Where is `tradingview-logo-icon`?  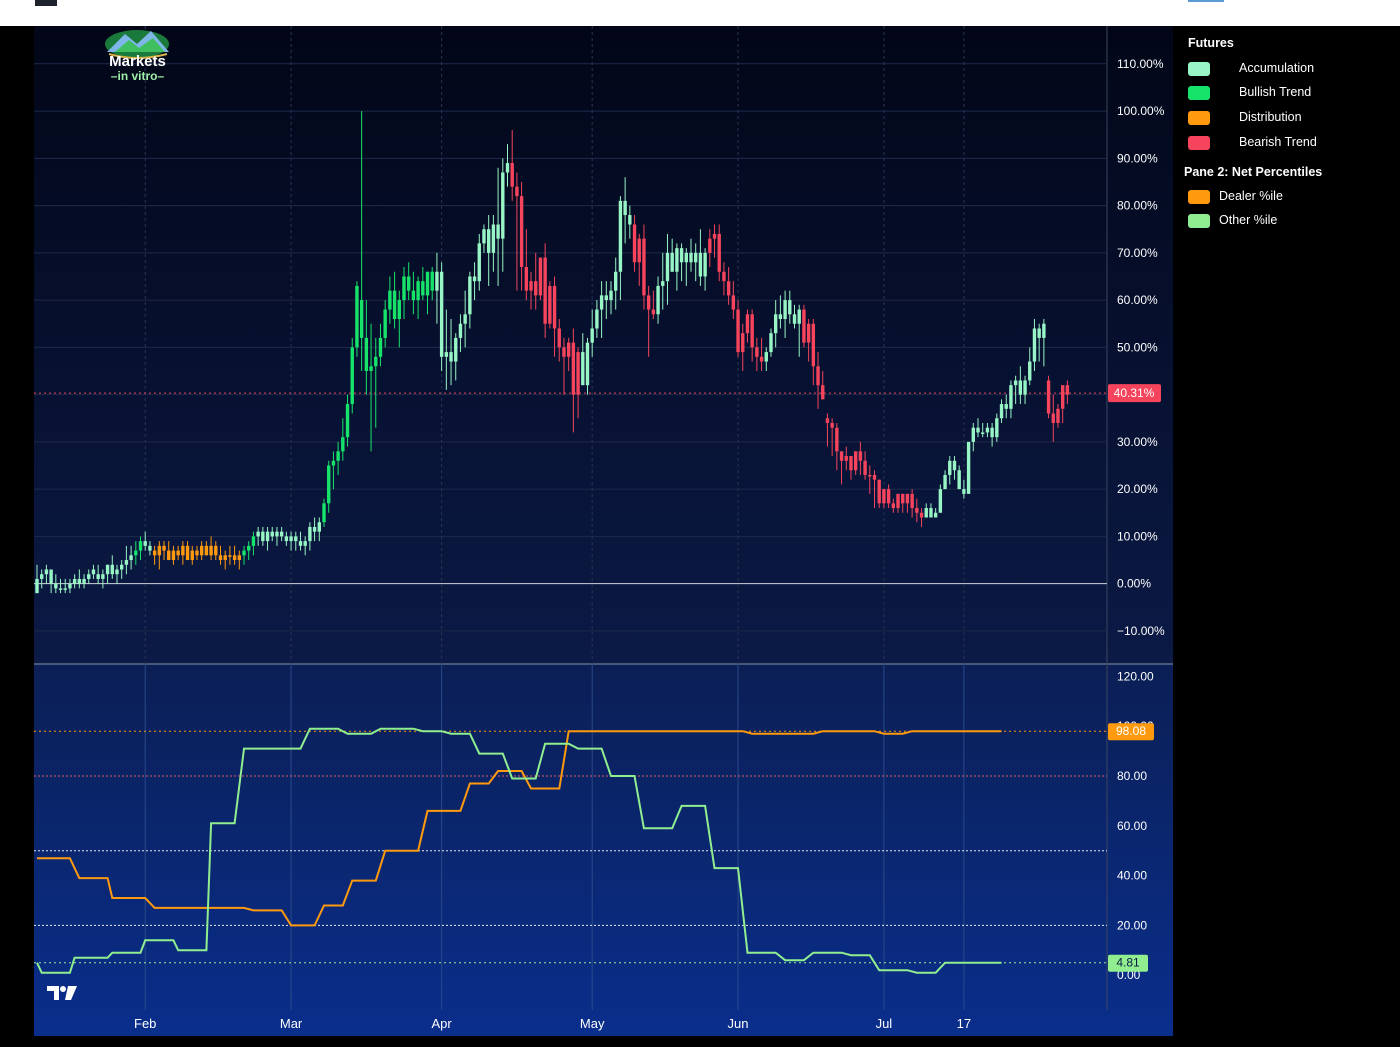 tradingview-logo-icon is located at coordinates (62, 993).